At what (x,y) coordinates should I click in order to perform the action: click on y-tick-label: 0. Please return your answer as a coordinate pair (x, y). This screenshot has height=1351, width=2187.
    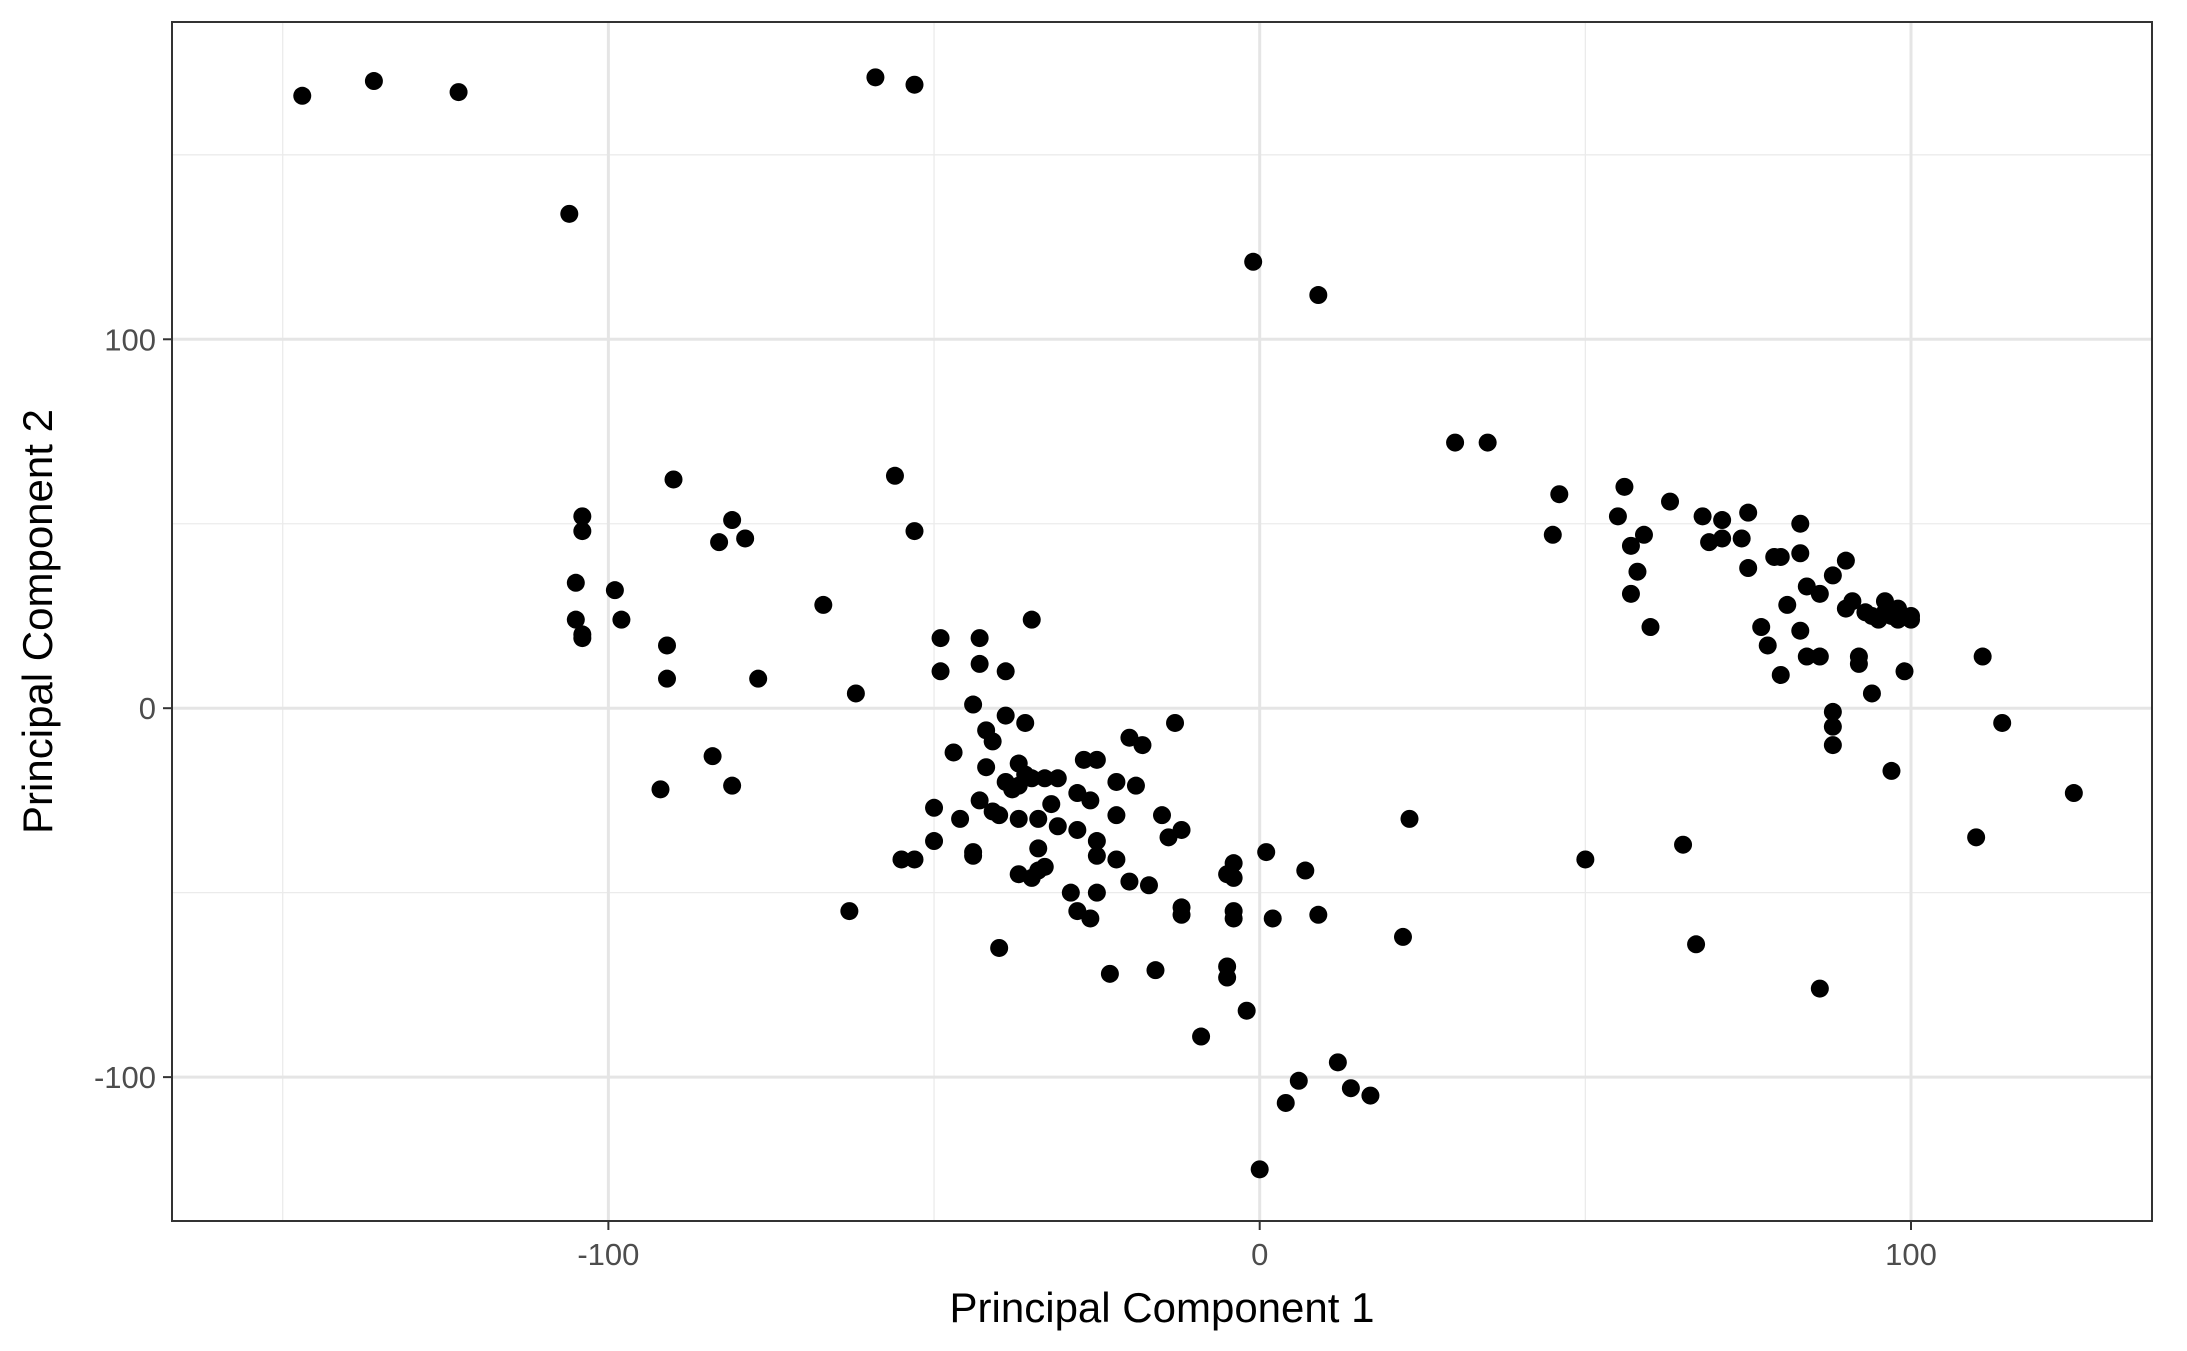
    Looking at the image, I should click on (147, 708).